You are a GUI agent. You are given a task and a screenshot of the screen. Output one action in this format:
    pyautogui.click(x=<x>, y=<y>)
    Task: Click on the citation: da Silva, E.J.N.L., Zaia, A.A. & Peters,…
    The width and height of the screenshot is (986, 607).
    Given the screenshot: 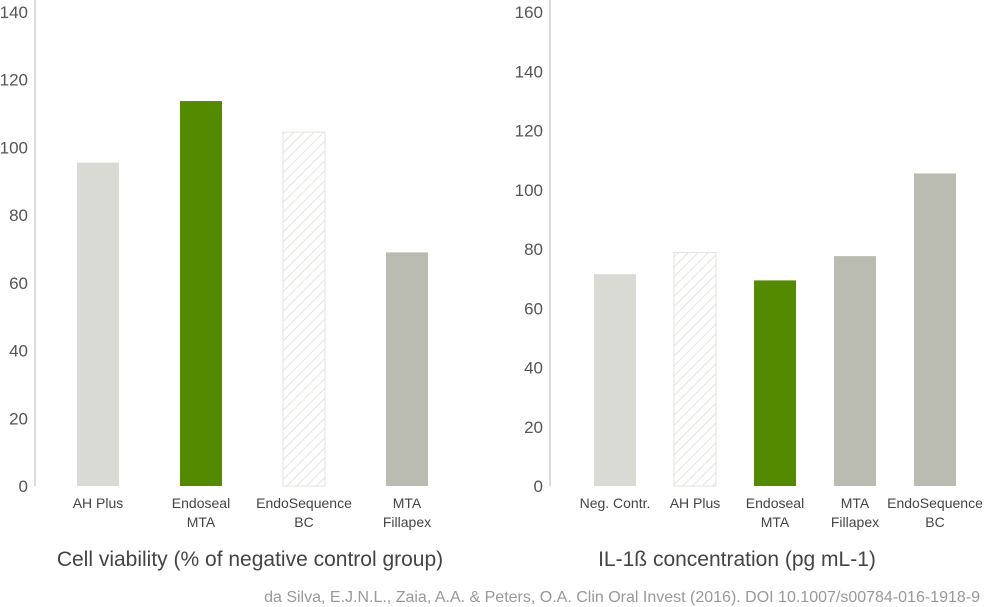 What is the action you would take?
    pyautogui.click(x=622, y=597)
    